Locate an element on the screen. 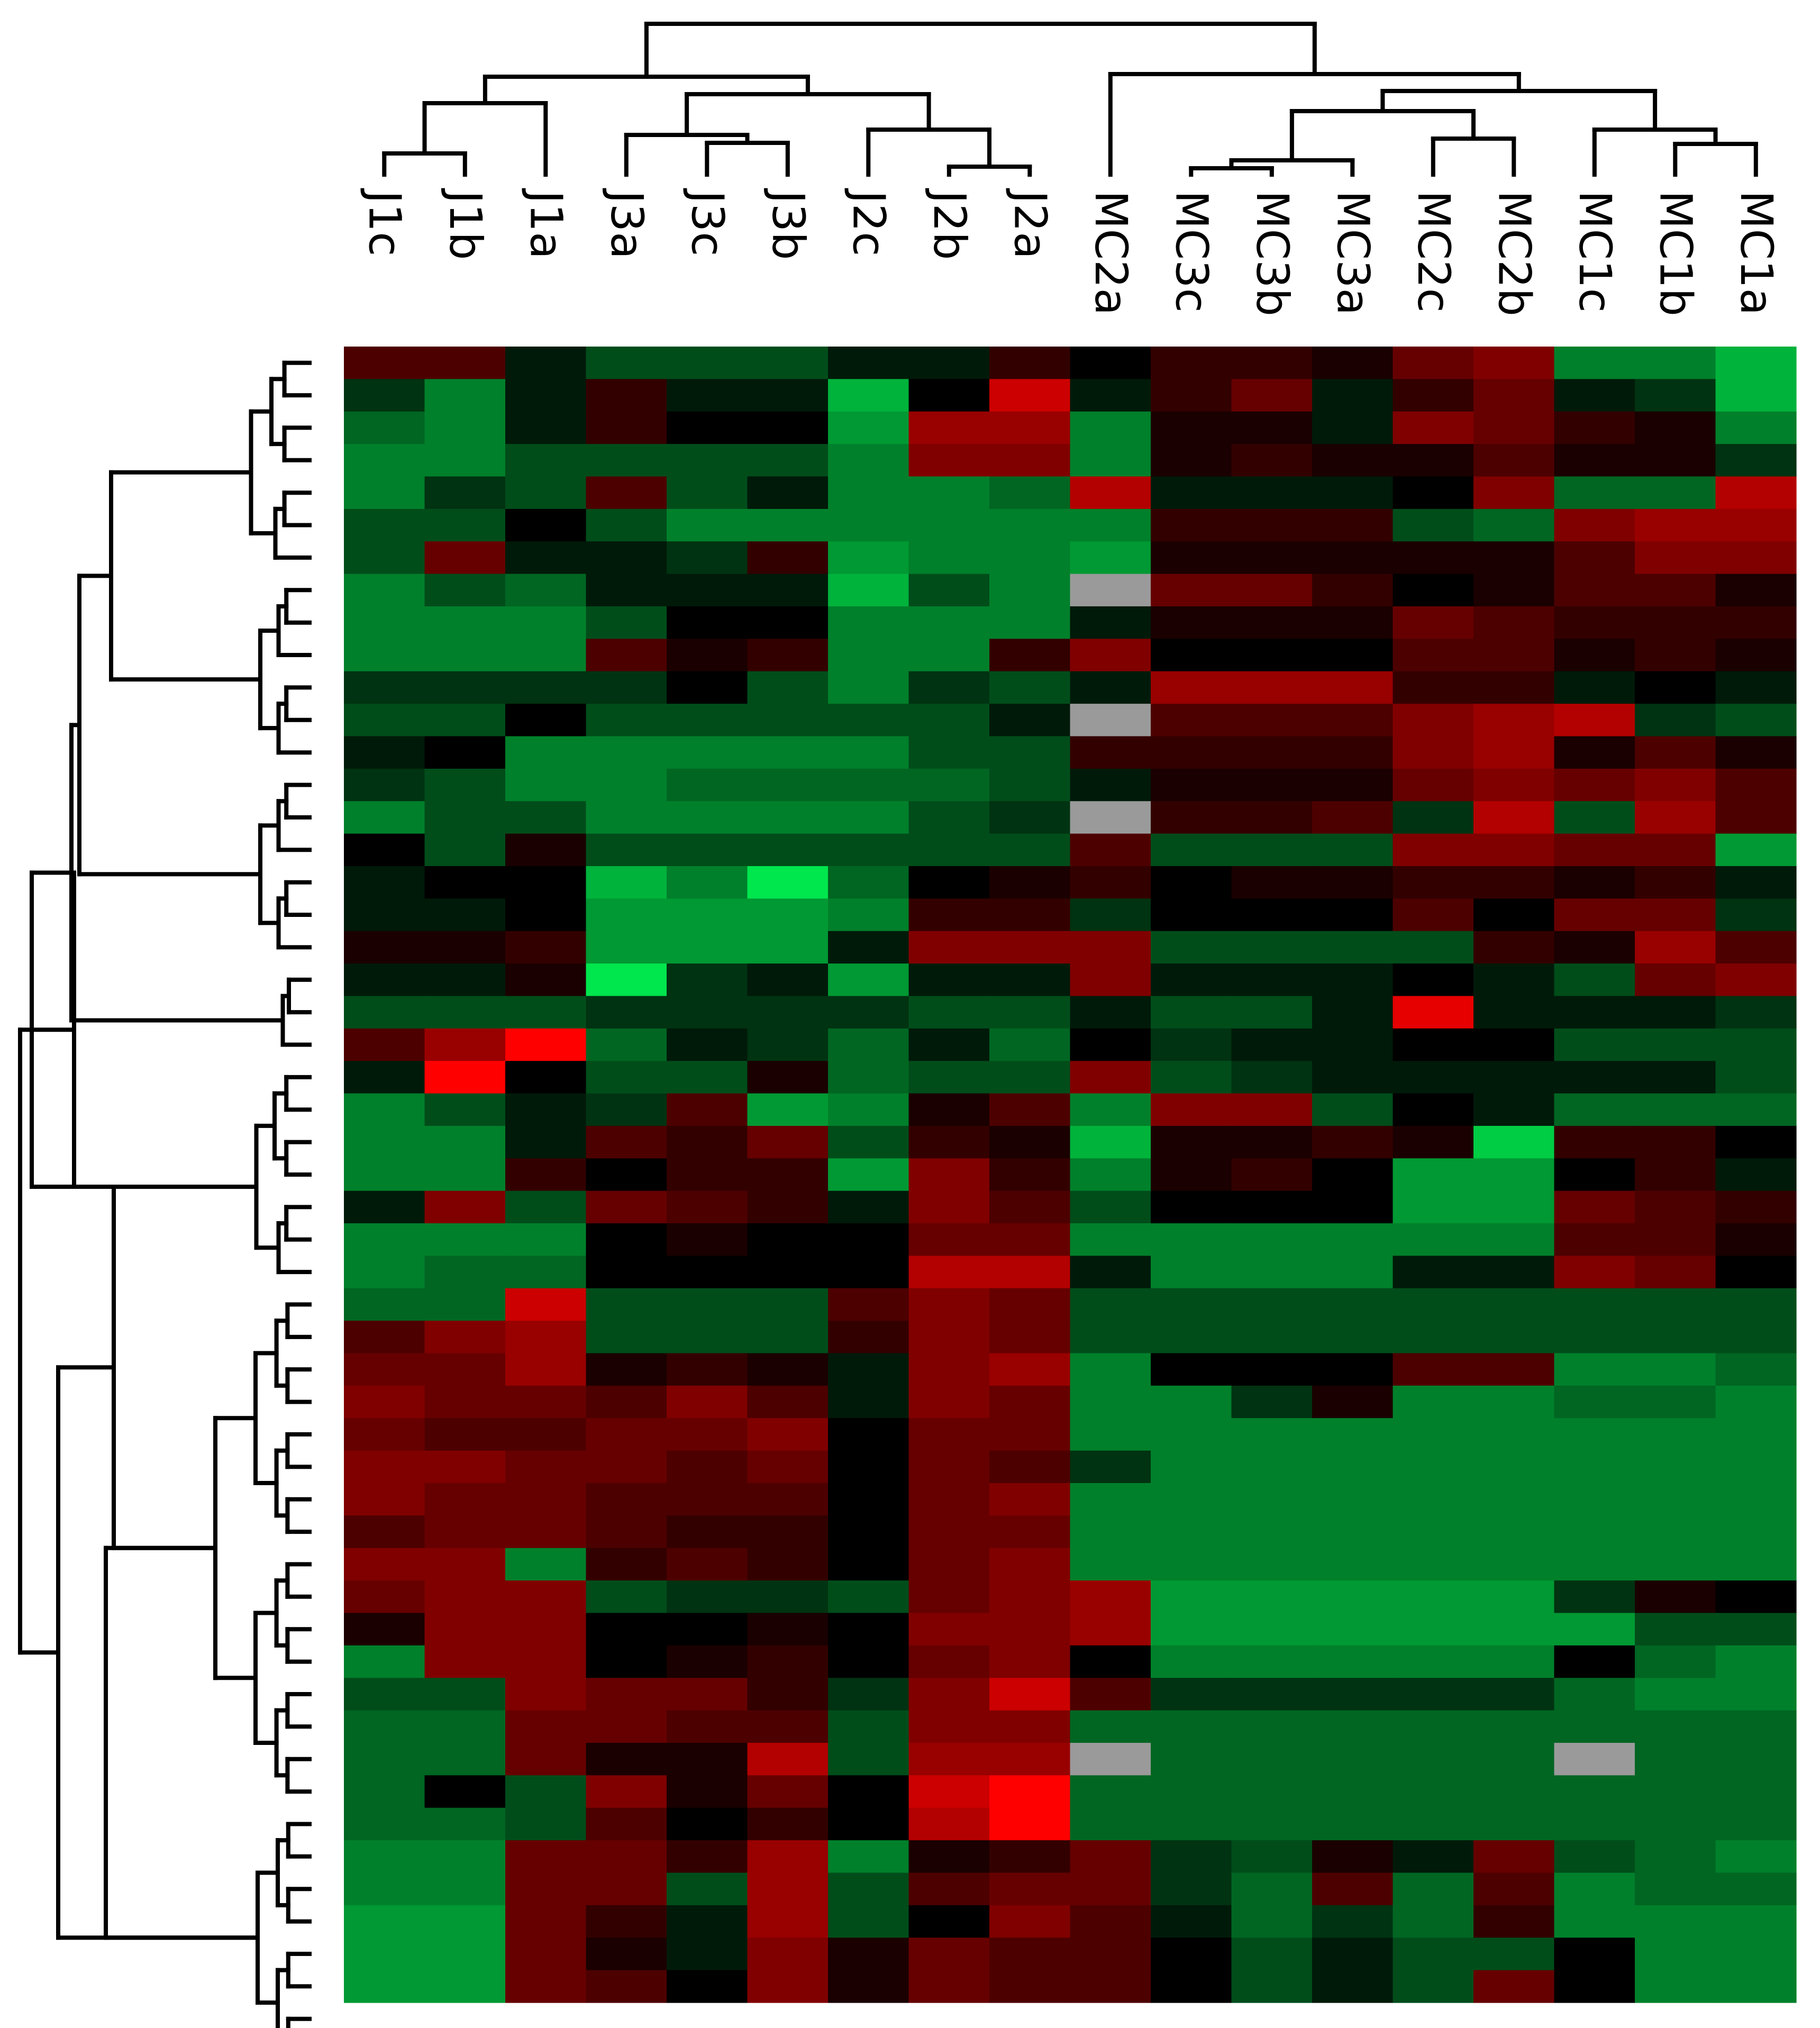  column-label: MC2b is located at coordinates (1514, 253).